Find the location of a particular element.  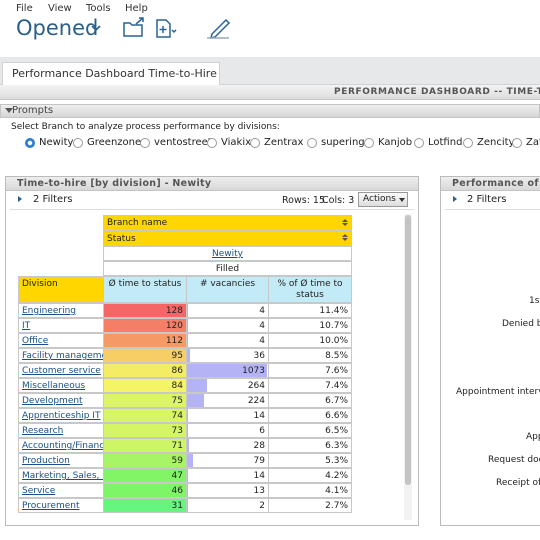

radio-label: Newity is located at coordinates (56, 142).